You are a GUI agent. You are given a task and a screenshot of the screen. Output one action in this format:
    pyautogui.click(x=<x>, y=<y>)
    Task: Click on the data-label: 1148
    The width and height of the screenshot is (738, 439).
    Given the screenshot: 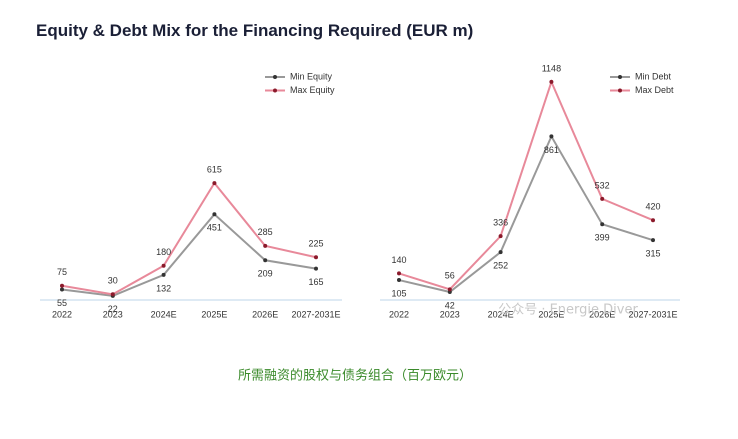 What is the action you would take?
    pyautogui.click(x=551, y=68)
    